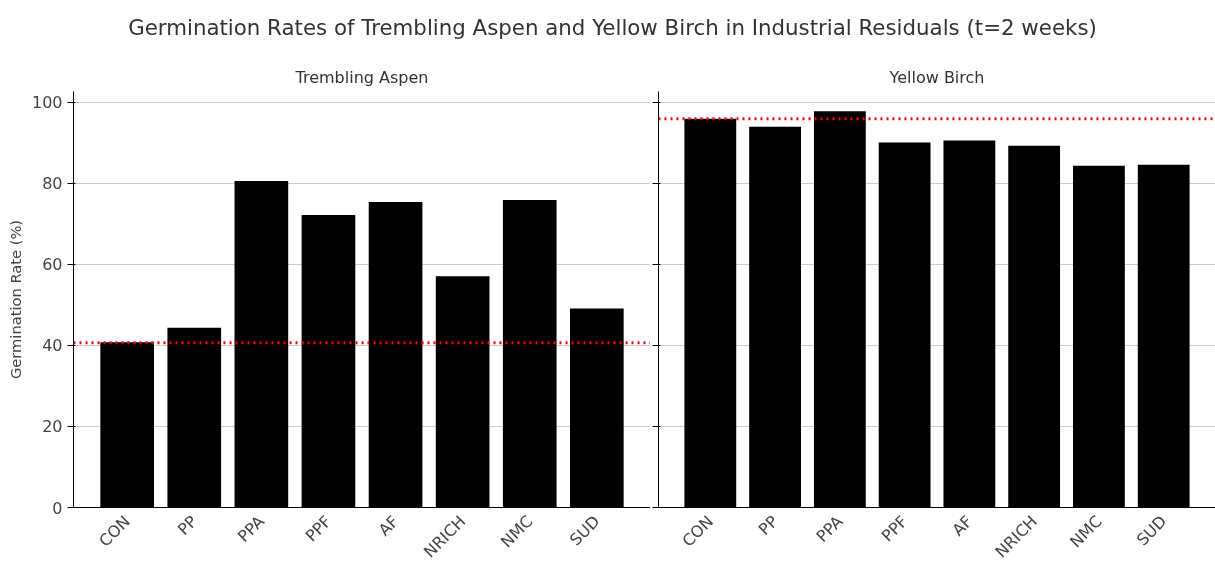  Describe the element at coordinates (52, 265) in the screenshot. I see `y-tick-label: 60` at that location.